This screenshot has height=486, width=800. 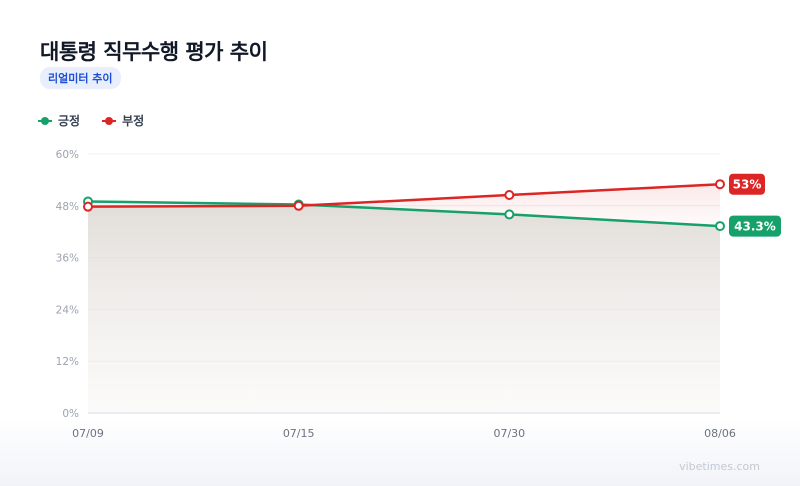 What do you see at coordinates (720, 433) in the screenshot?
I see `x-tick-label: 08/06` at bounding box center [720, 433].